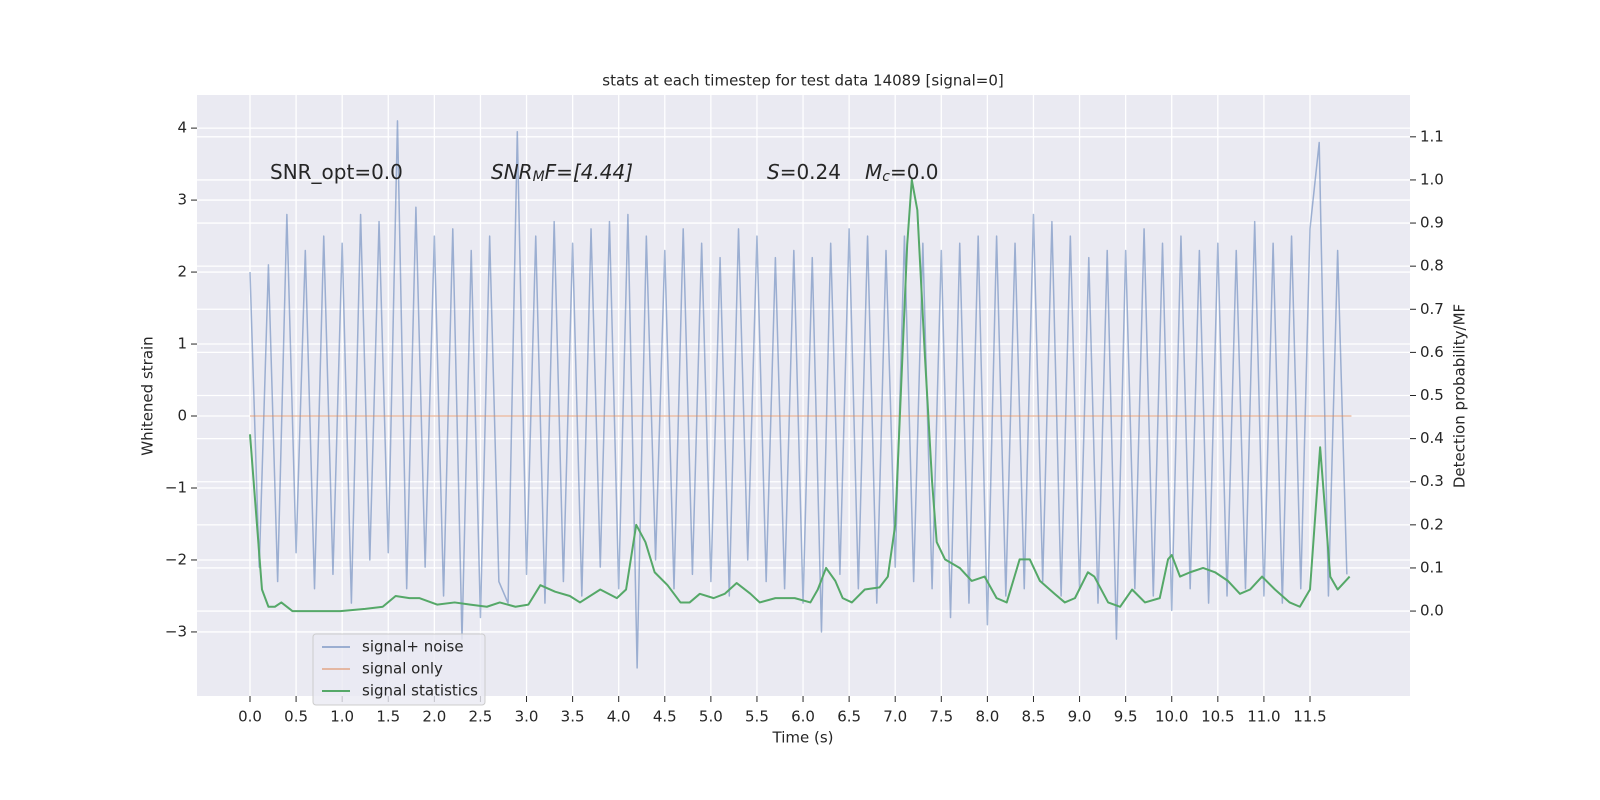 The width and height of the screenshot is (1600, 800). I want to click on annotation-part: =0.24, so click(810, 172).